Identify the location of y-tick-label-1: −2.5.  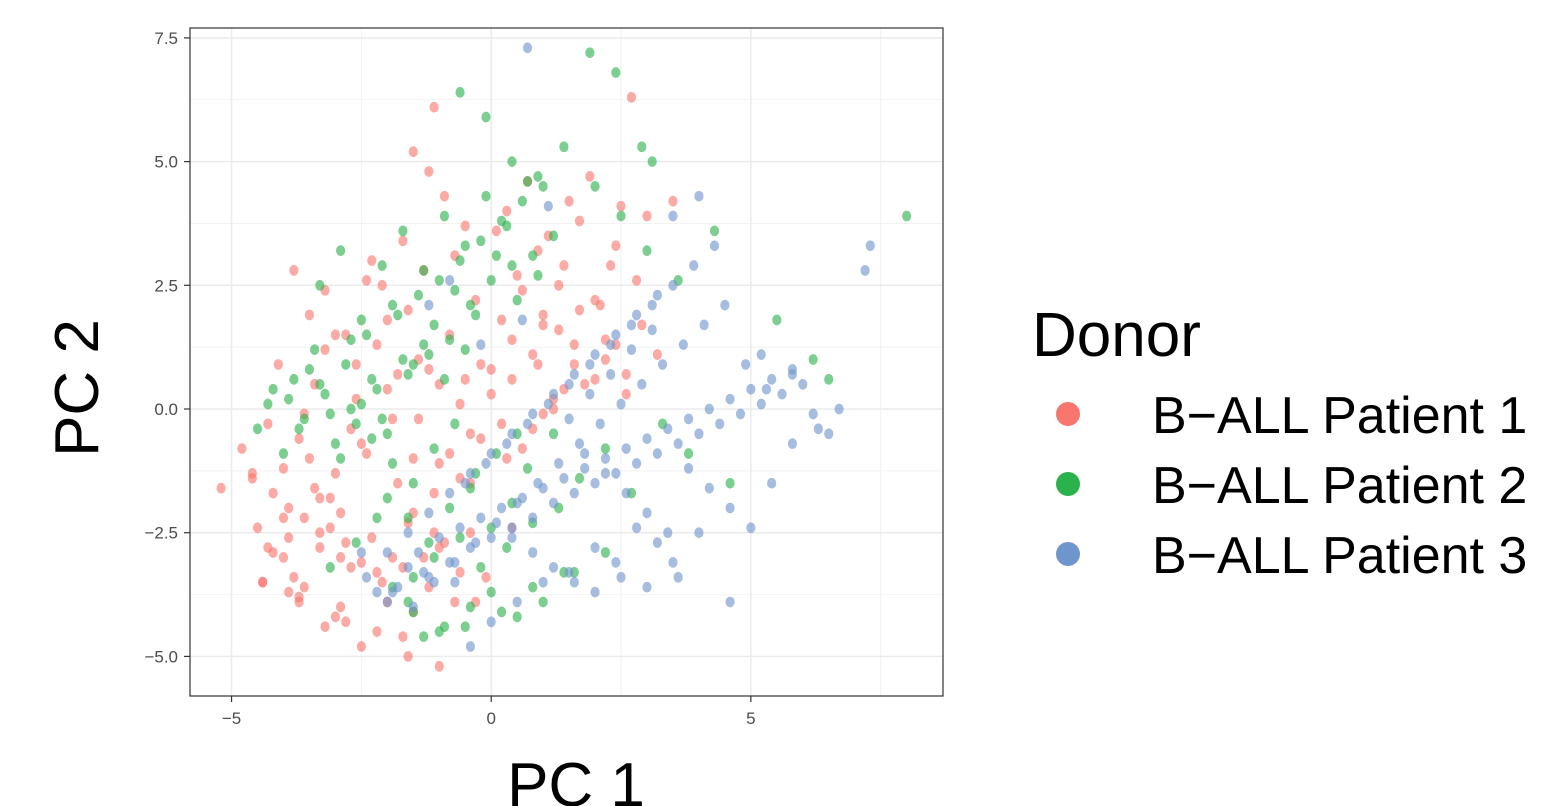
(161, 533).